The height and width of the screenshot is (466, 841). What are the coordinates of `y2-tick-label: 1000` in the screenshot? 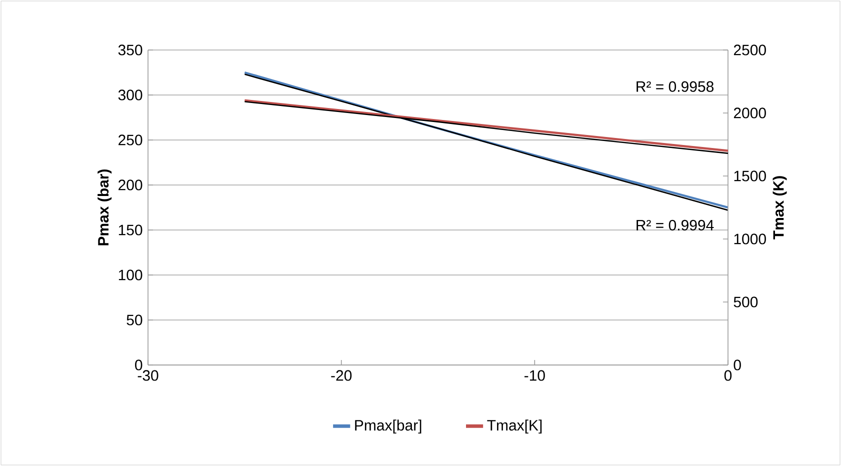 It's located at (750, 239).